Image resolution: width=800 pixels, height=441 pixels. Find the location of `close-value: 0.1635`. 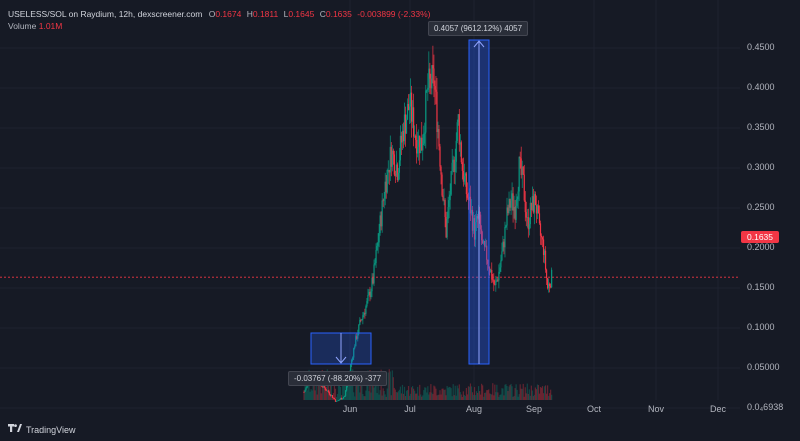

close-value: 0.1635 is located at coordinates (338, 14).